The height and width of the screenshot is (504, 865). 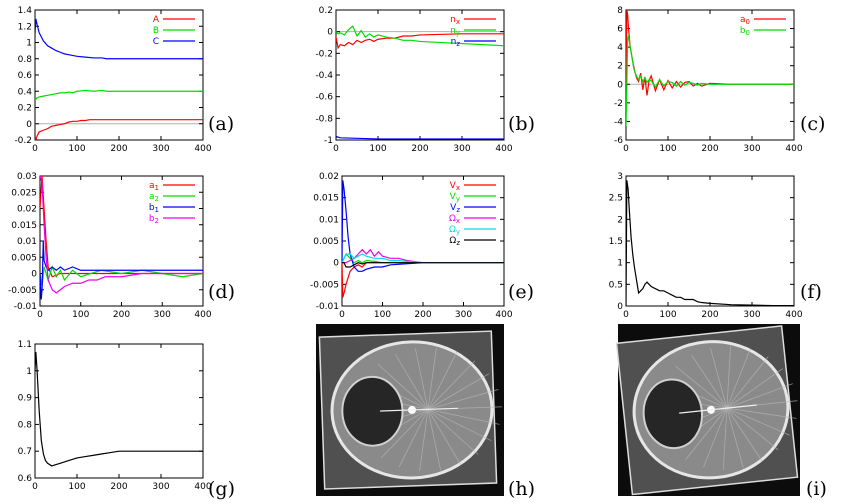 I want to click on image-panel-h, so click(x=410, y=410).